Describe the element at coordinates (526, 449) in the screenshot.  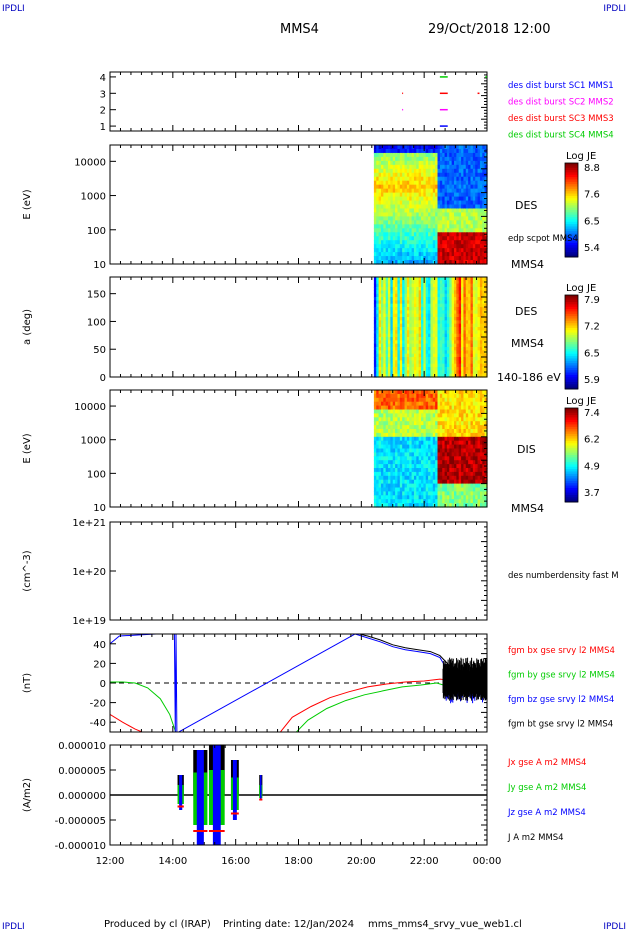
I see `dis-energy-label: DIS` at that location.